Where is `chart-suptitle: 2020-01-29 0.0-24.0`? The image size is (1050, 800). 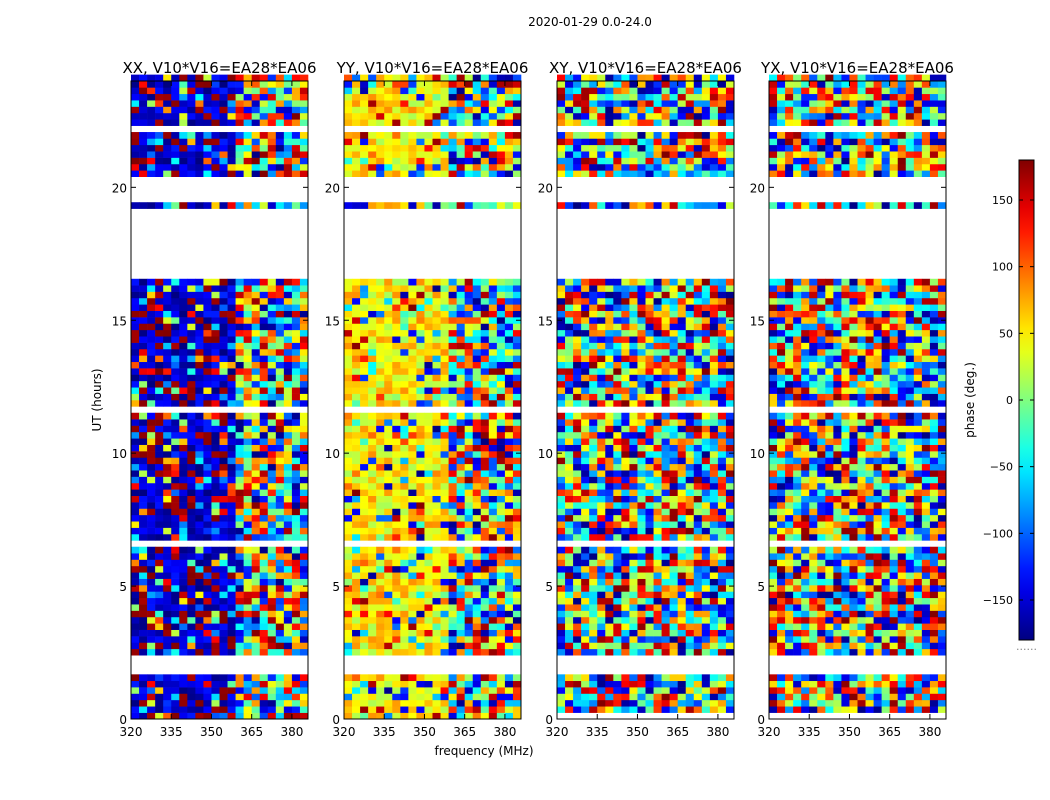
chart-suptitle: 2020-01-29 0.0-24.0 is located at coordinates (590, 22).